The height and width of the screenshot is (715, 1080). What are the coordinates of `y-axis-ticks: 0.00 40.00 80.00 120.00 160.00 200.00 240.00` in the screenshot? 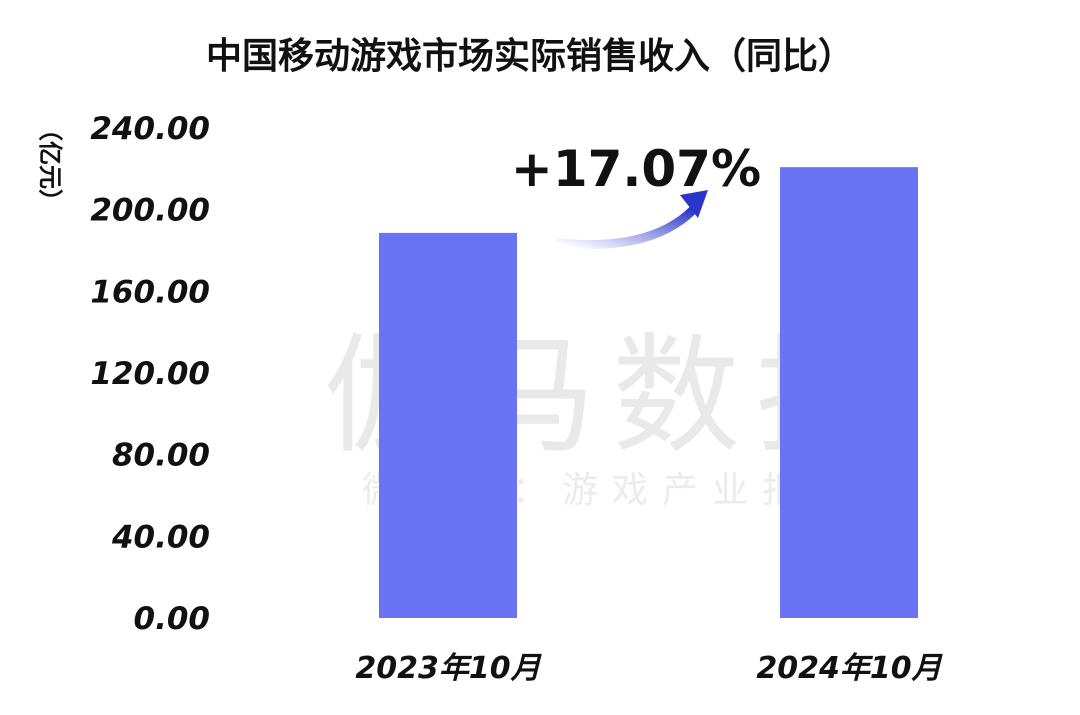 It's located at (150, 374).